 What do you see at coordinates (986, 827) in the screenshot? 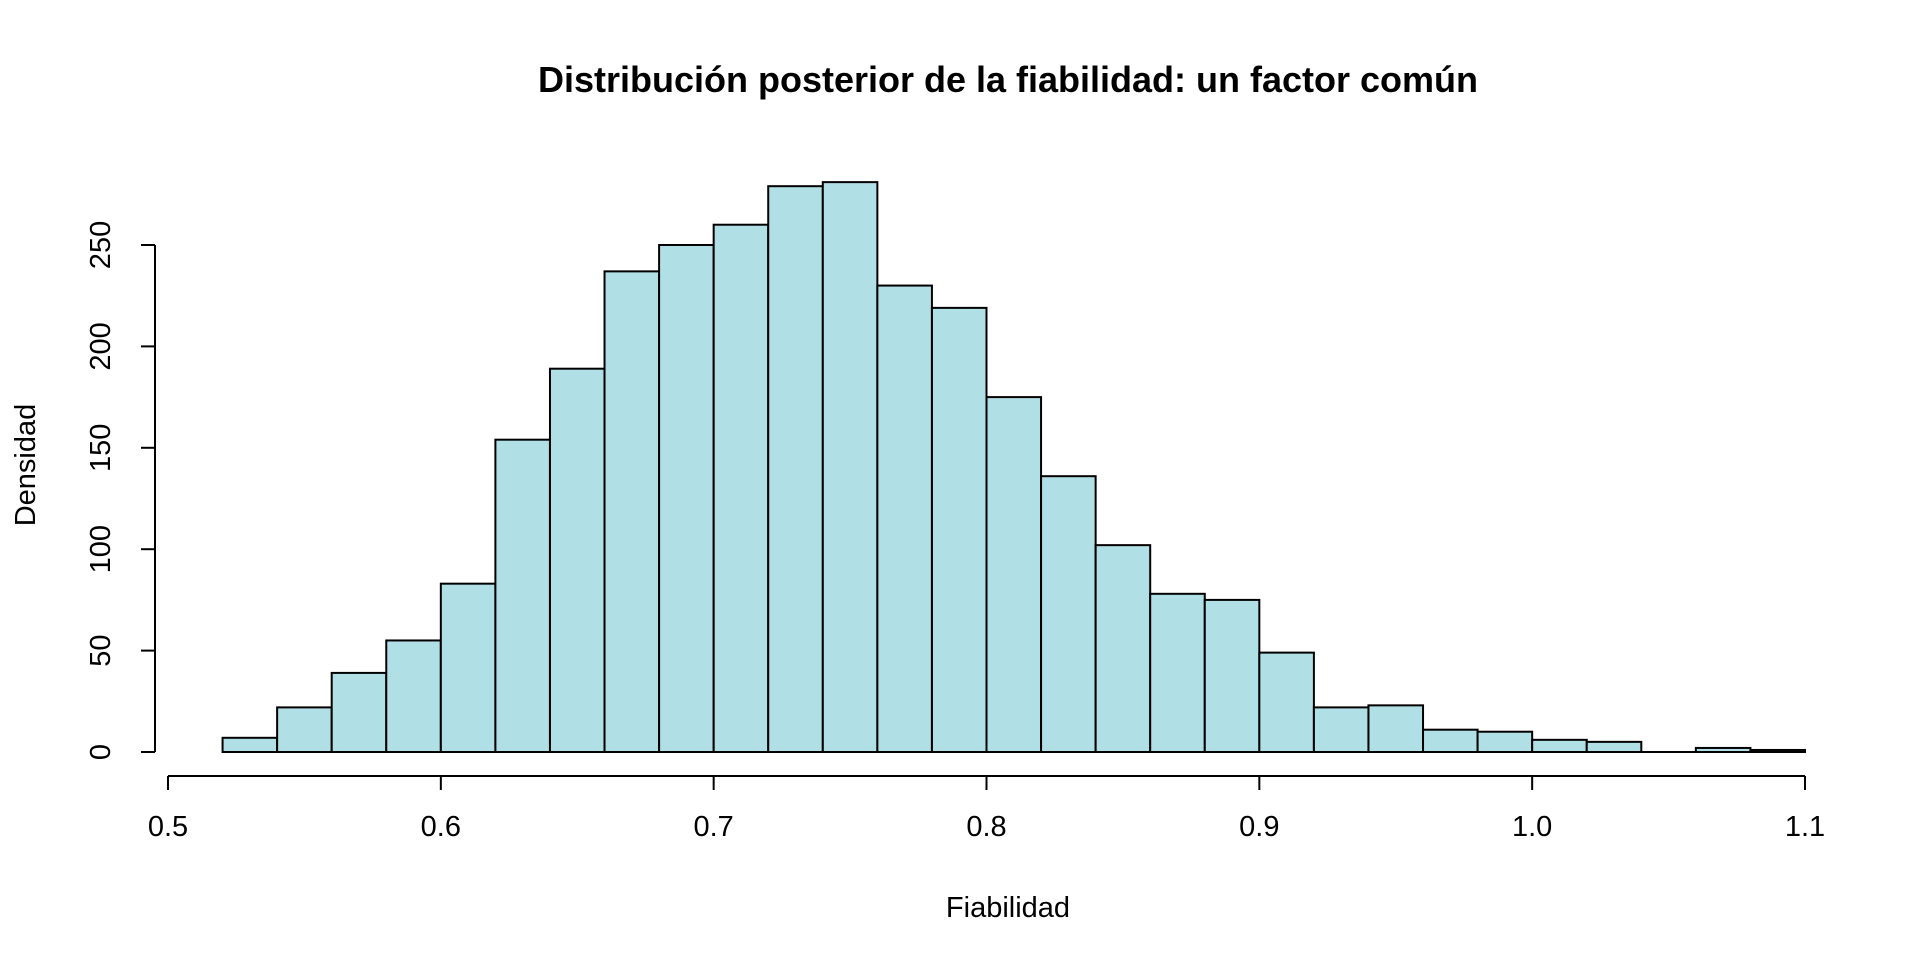
I see `x-tick-label: 0.8` at bounding box center [986, 827].